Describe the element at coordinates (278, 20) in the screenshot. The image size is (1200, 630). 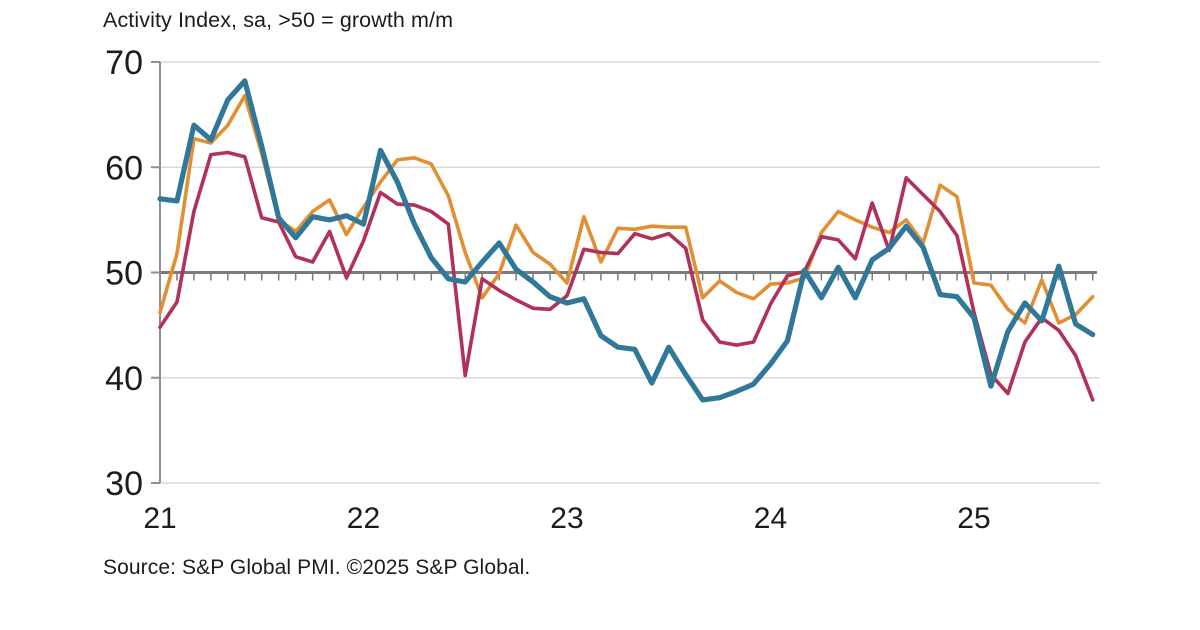
I see `chart-title: Activity Index, sa, >50 = growth m/m` at that location.